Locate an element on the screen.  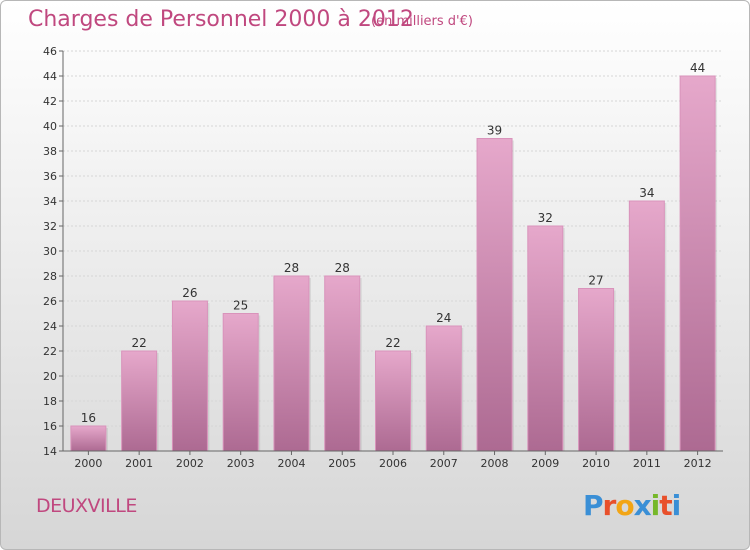
logo-letter: r is located at coordinates (609, 505).